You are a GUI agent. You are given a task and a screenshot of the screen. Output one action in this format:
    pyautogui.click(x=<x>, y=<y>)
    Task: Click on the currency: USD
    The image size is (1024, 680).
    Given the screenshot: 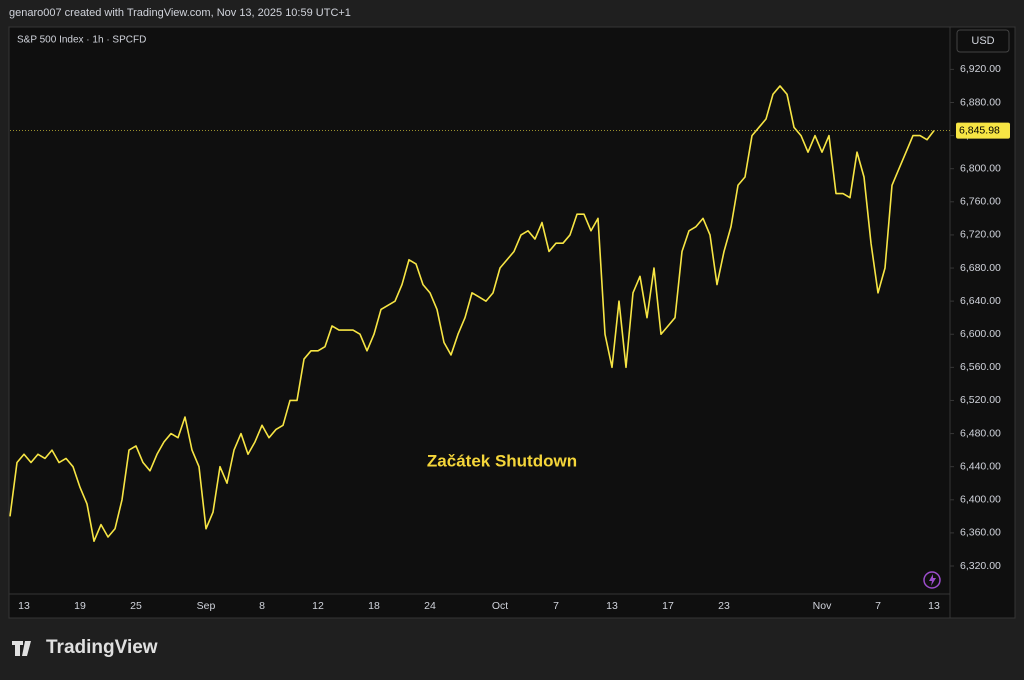 What is the action you would take?
    pyautogui.click(x=982, y=41)
    